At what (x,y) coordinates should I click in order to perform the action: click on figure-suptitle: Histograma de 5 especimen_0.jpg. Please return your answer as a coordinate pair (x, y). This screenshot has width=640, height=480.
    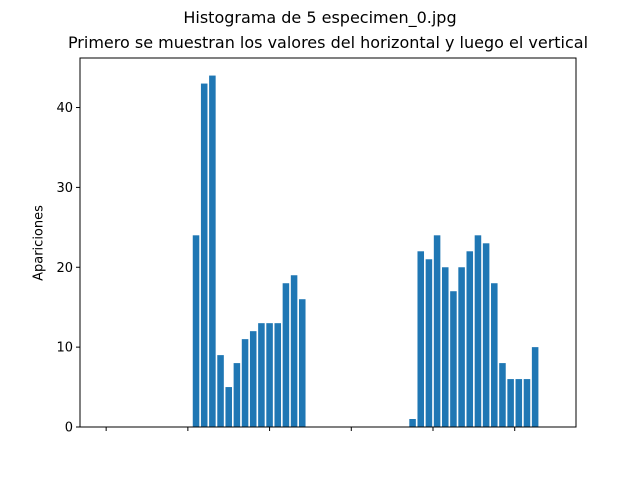
    Looking at the image, I should click on (320, 17).